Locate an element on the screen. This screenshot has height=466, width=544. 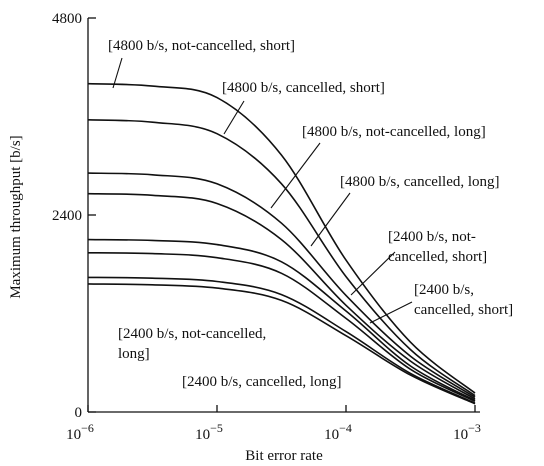
annotation-7: [2400 b/s, not-cancelled, long] is located at coordinates (192, 344).